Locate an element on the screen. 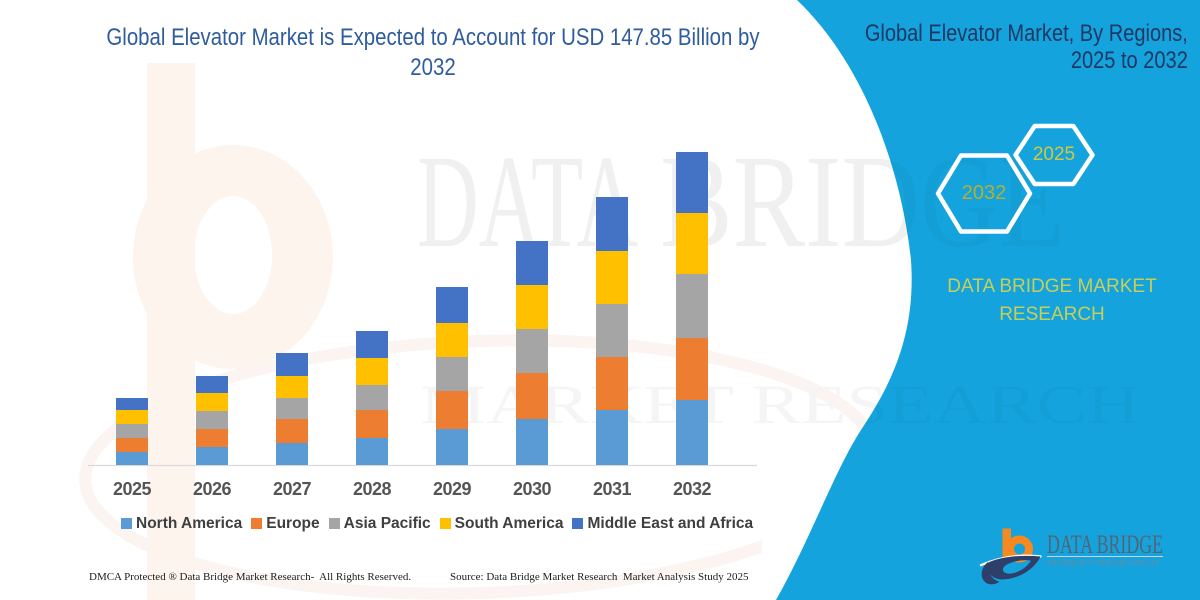 The width and height of the screenshot is (1200, 600). svg-text: MARKET RESEARCH is located at coordinates (1103, 564).